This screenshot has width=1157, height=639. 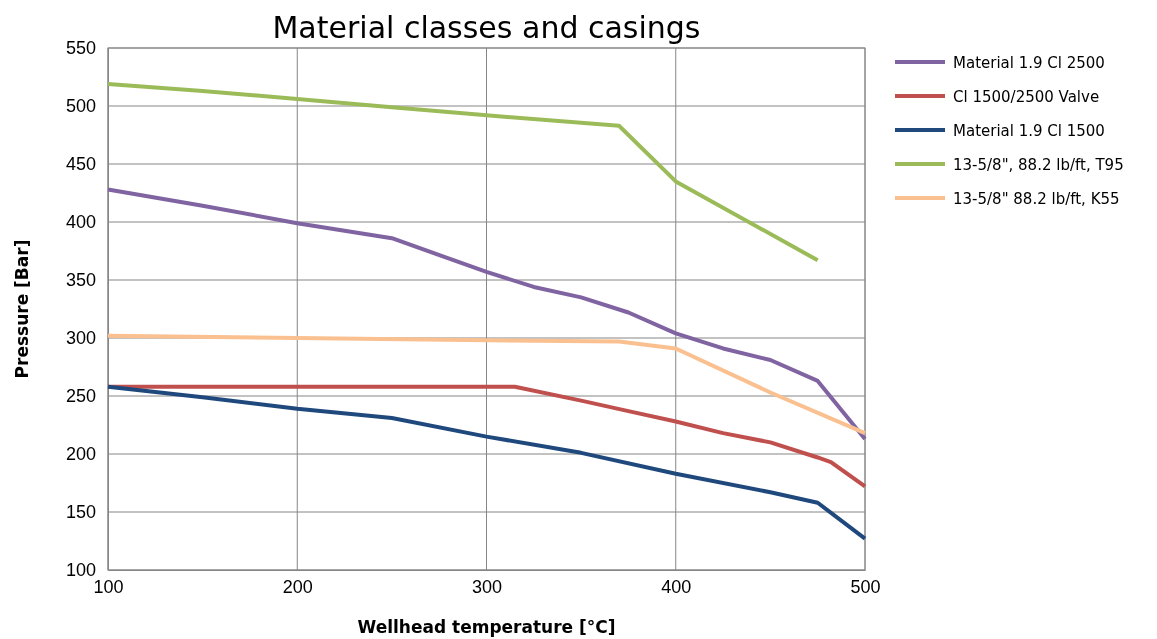 What do you see at coordinates (108, 586) in the screenshot?
I see `x-tick-label: 100` at bounding box center [108, 586].